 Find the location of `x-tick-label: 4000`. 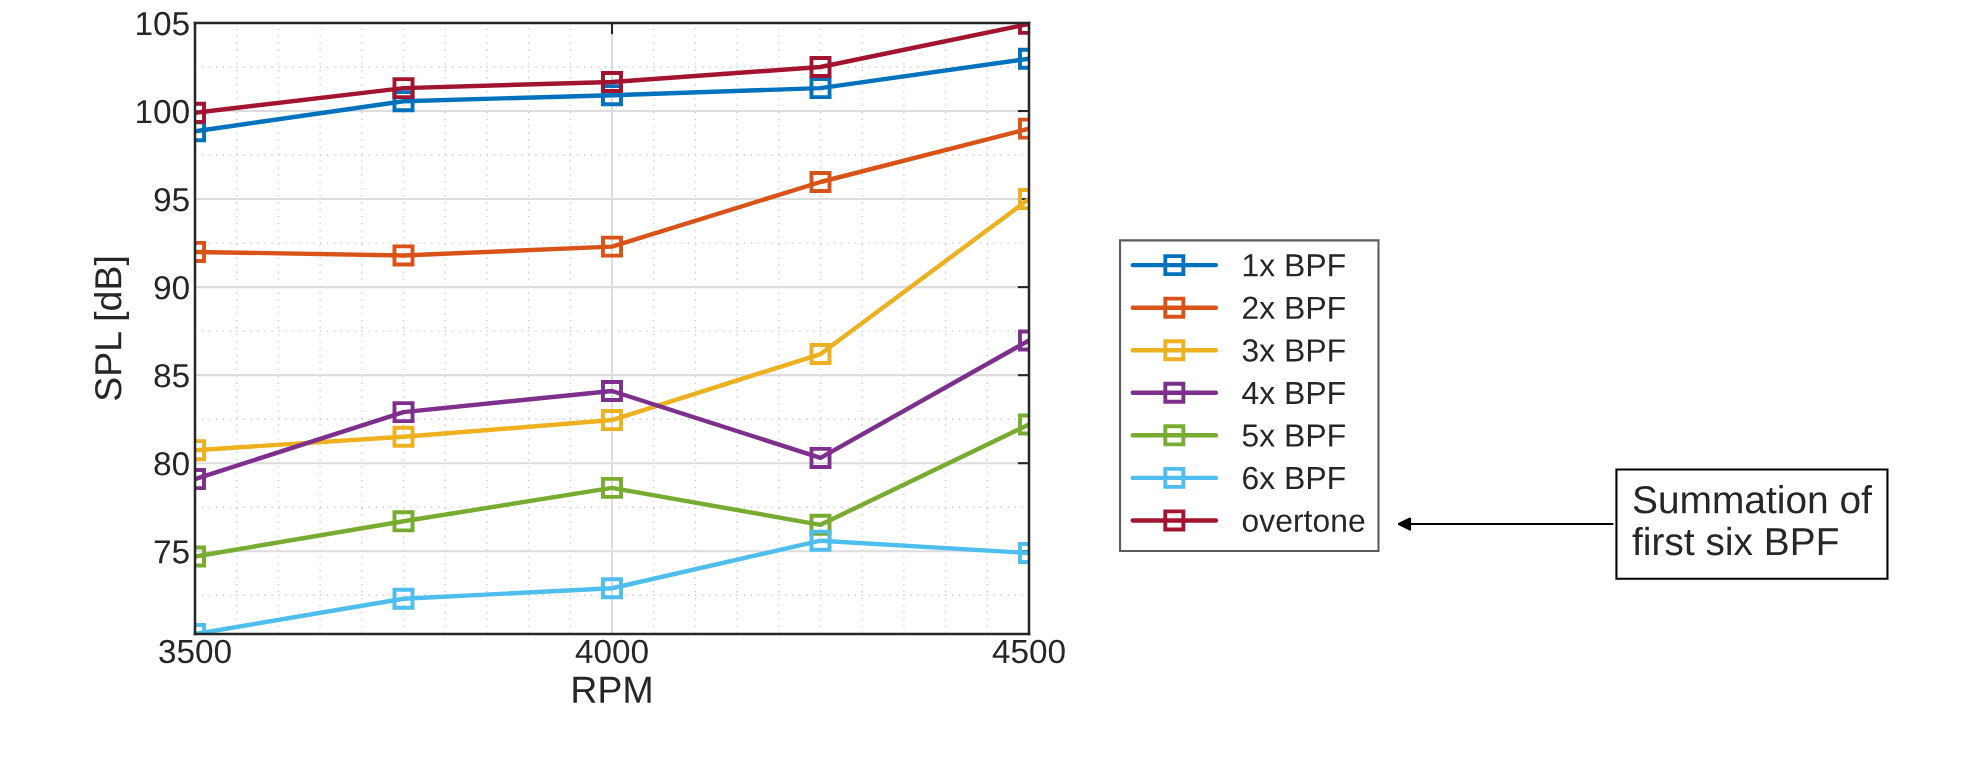

x-tick-label: 4000 is located at coordinates (611, 651).